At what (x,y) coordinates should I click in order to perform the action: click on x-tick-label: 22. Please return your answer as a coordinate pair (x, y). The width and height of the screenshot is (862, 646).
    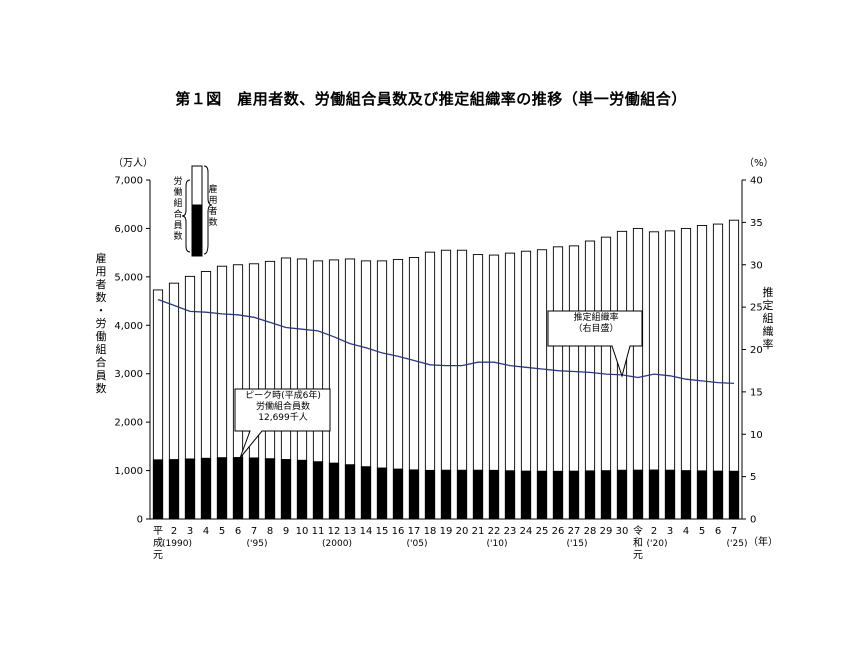
    Looking at the image, I should click on (494, 531).